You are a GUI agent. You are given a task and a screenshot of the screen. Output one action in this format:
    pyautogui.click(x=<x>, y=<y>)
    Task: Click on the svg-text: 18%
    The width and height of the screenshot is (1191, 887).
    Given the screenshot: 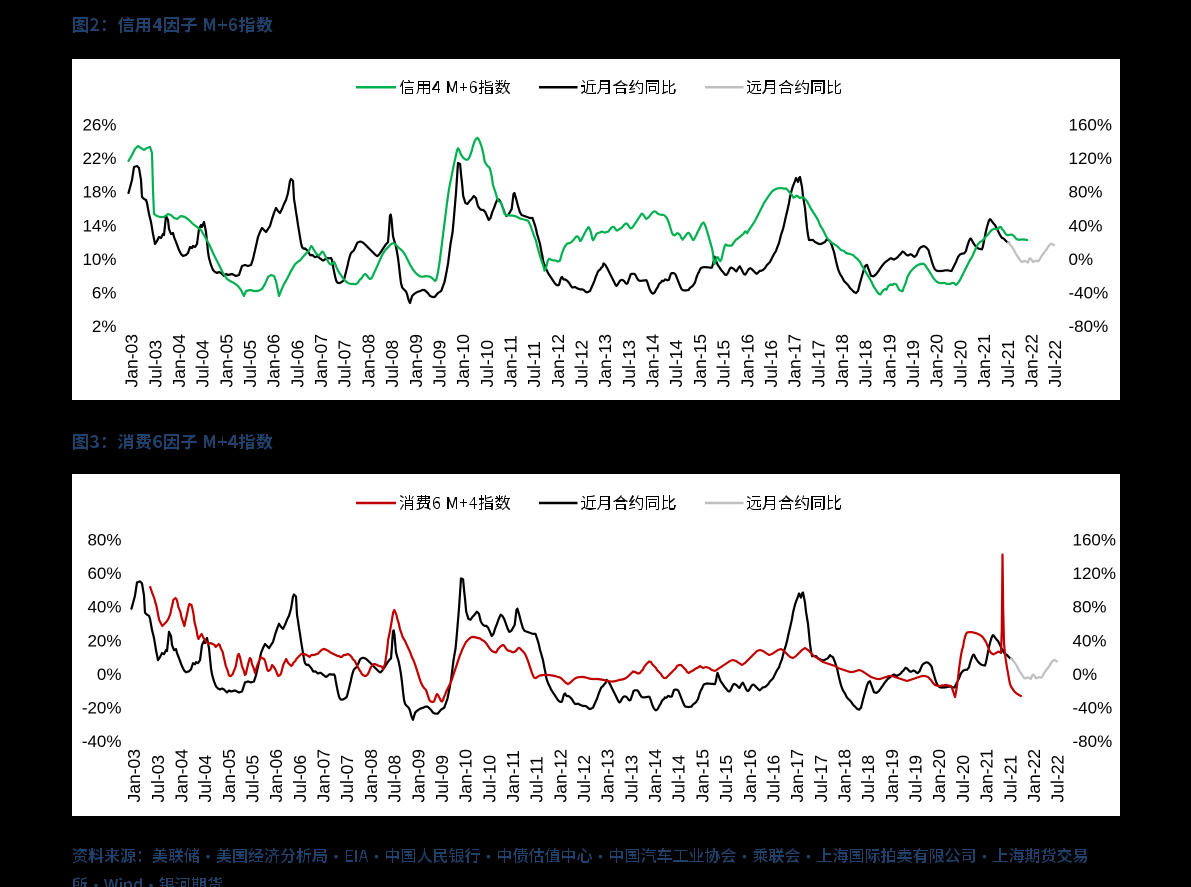 What is the action you would take?
    pyautogui.click(x=99, y=192)
    